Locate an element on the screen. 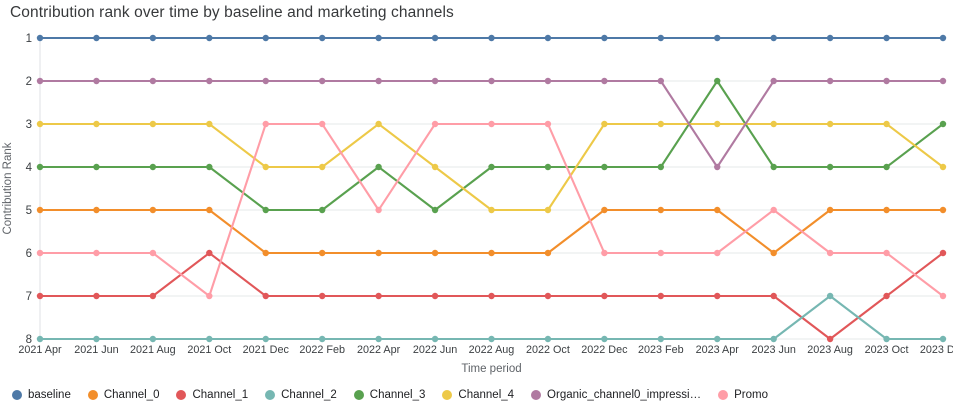 The height and width of the screenshot is (414, 953). legend-item-promo: Promo is located at coordinates (743, 395).